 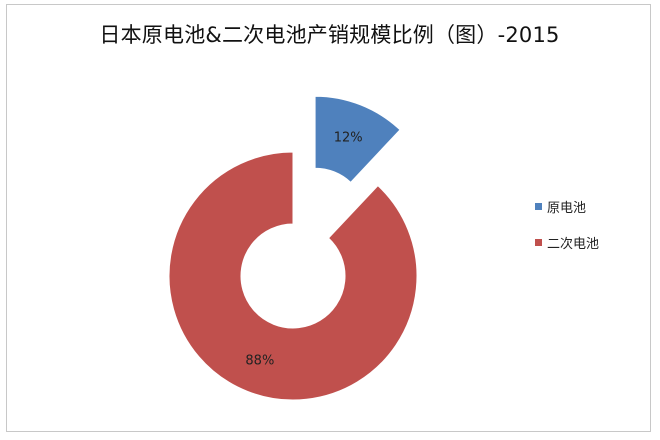 I want to click on chart-title: 日本原电池&二次电池产销规模比例（图）-2015, so click(x=329, y=35).